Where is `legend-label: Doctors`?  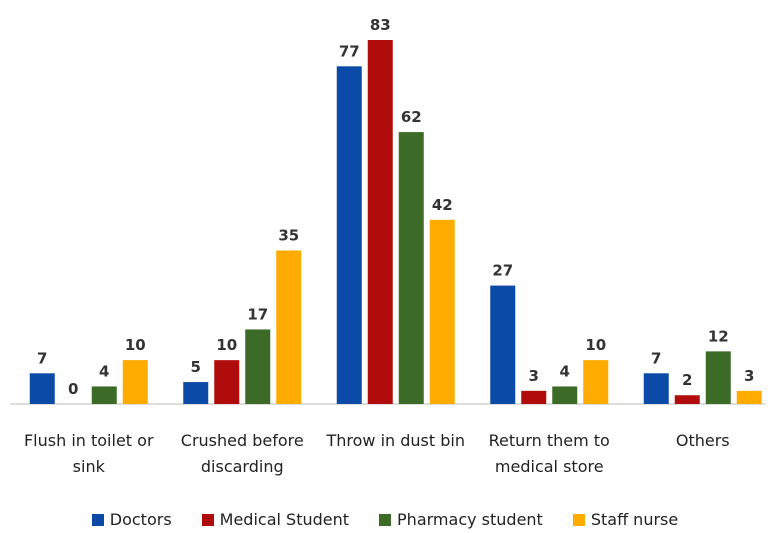 legend-label: Doctors is located at coordinates (140, 519).